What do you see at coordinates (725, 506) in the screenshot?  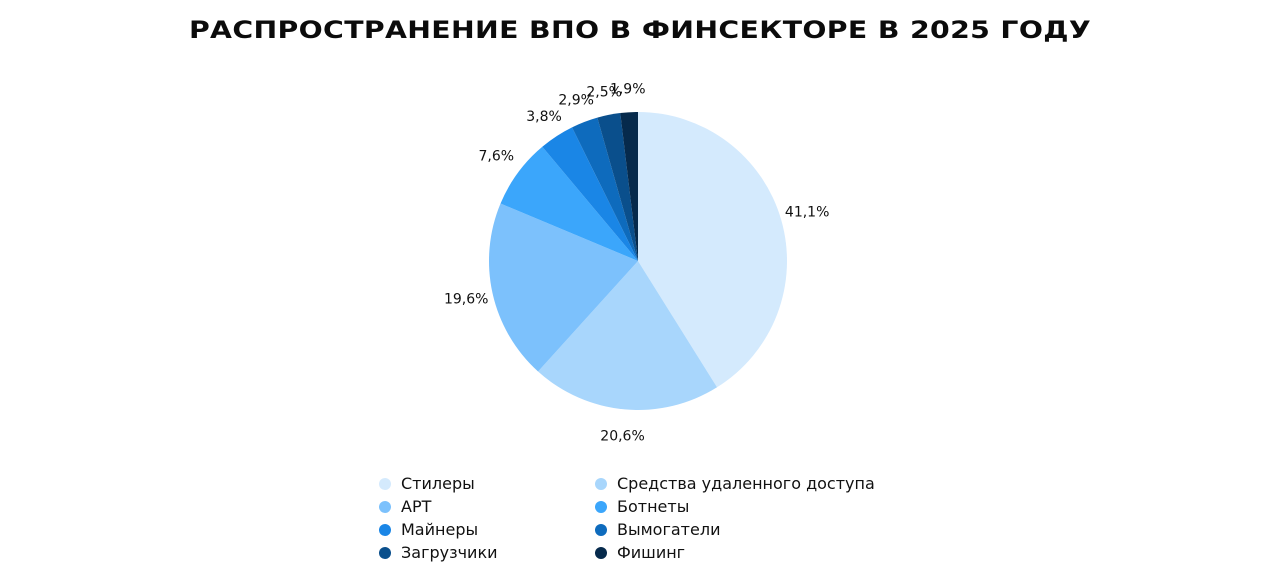 I see `legend-item: Ботнеты` at bounding box center [725, 506].